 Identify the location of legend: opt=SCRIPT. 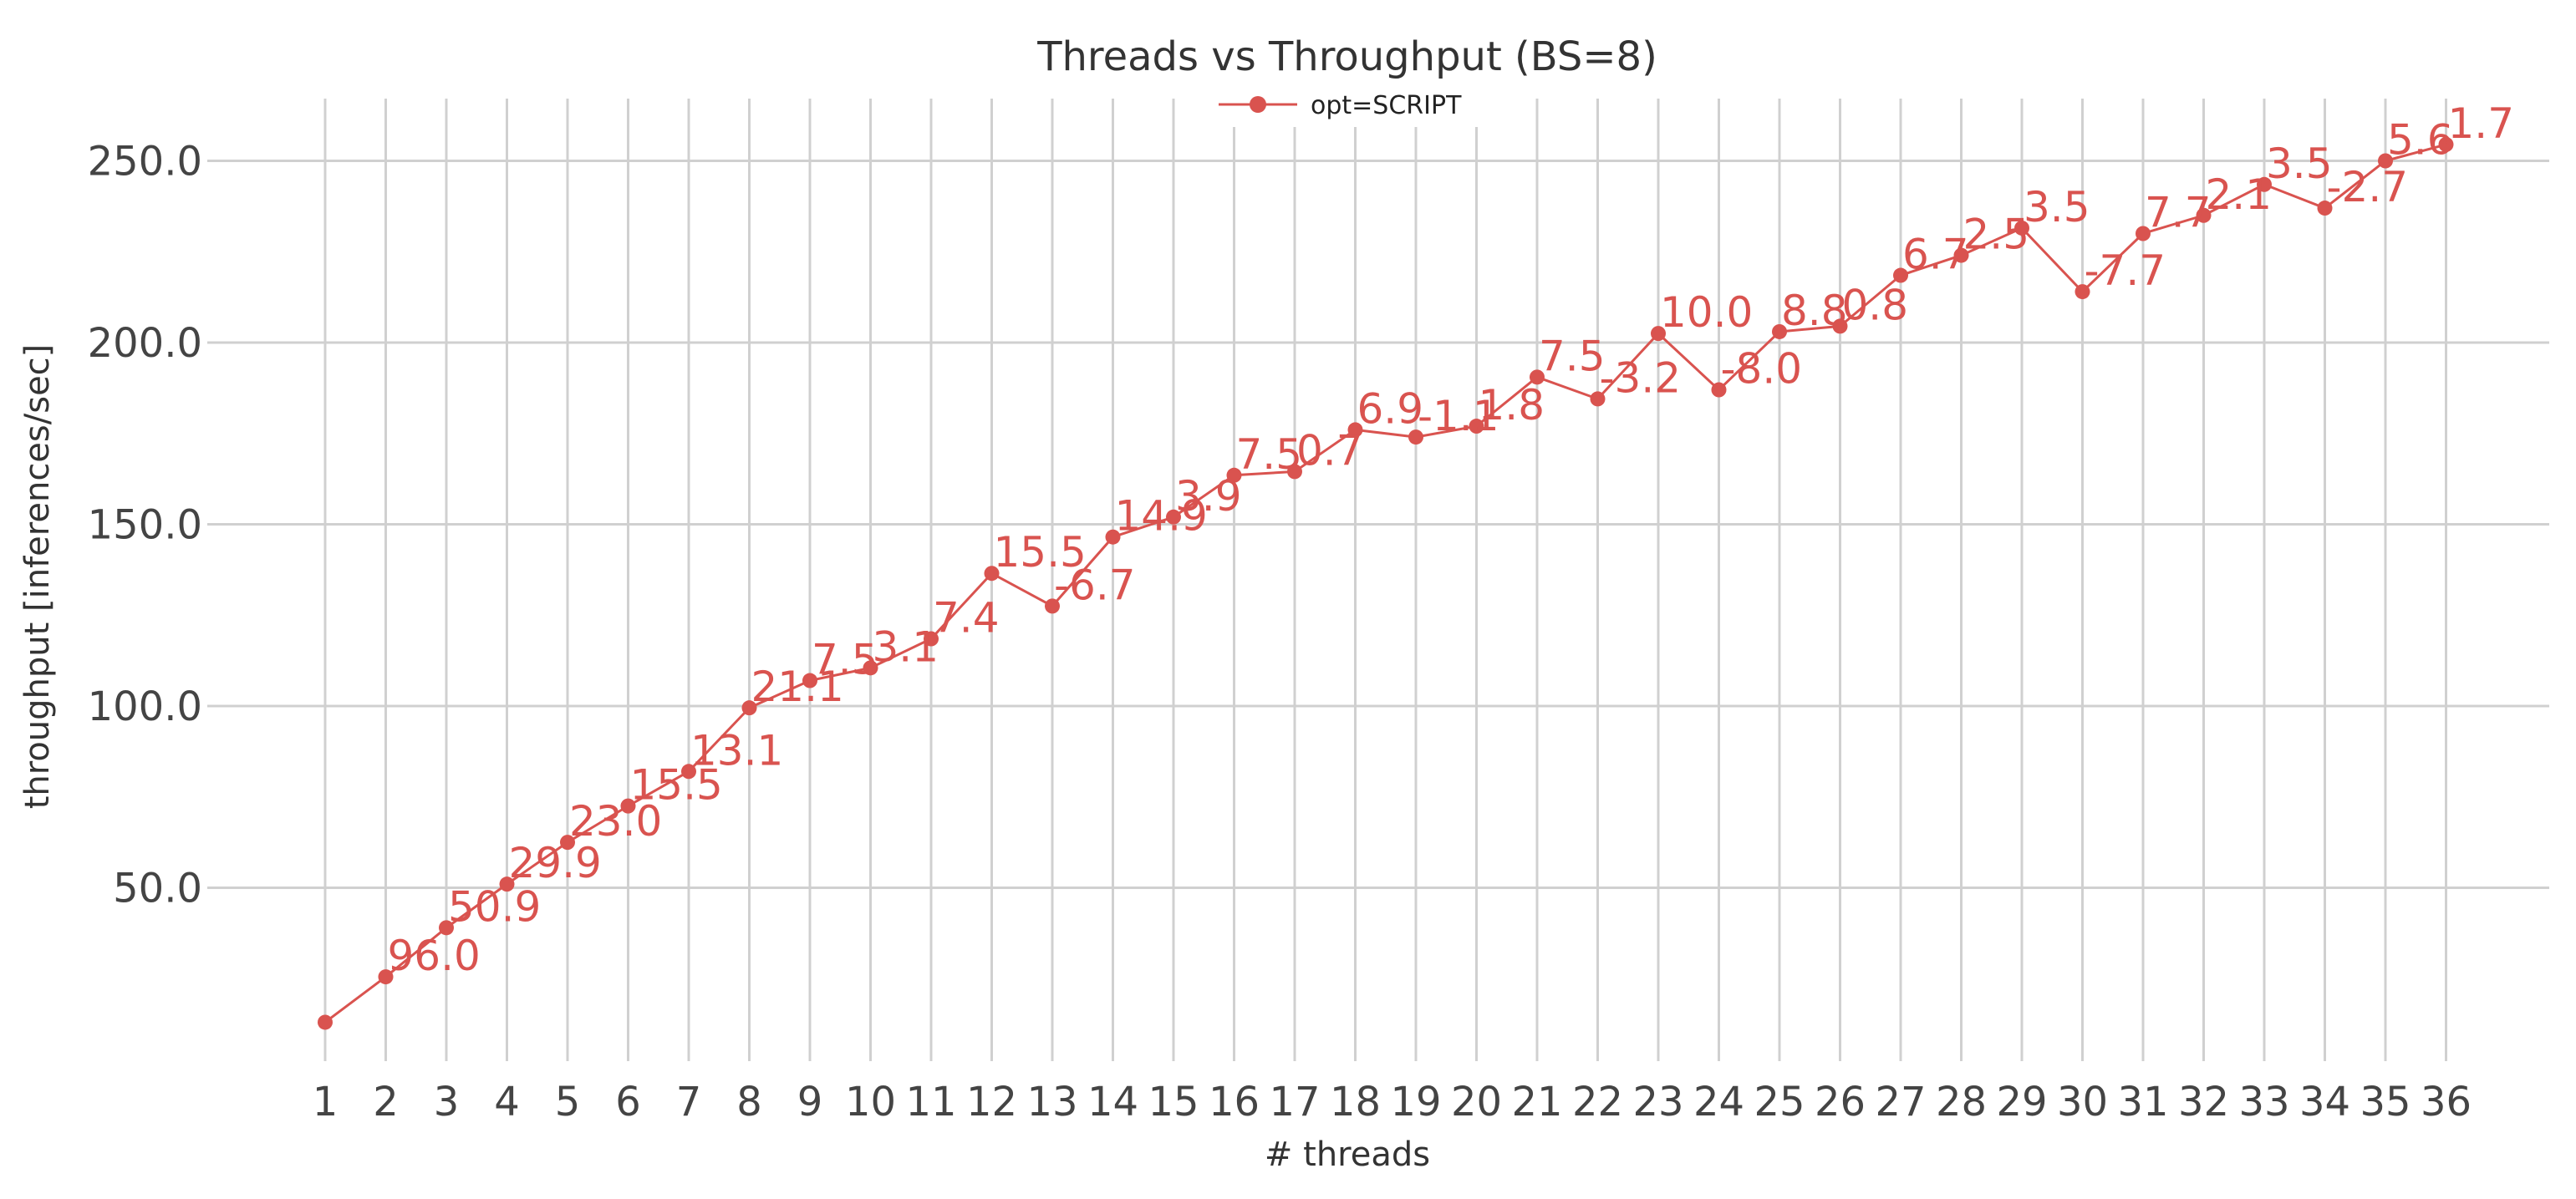
(1354, 103).